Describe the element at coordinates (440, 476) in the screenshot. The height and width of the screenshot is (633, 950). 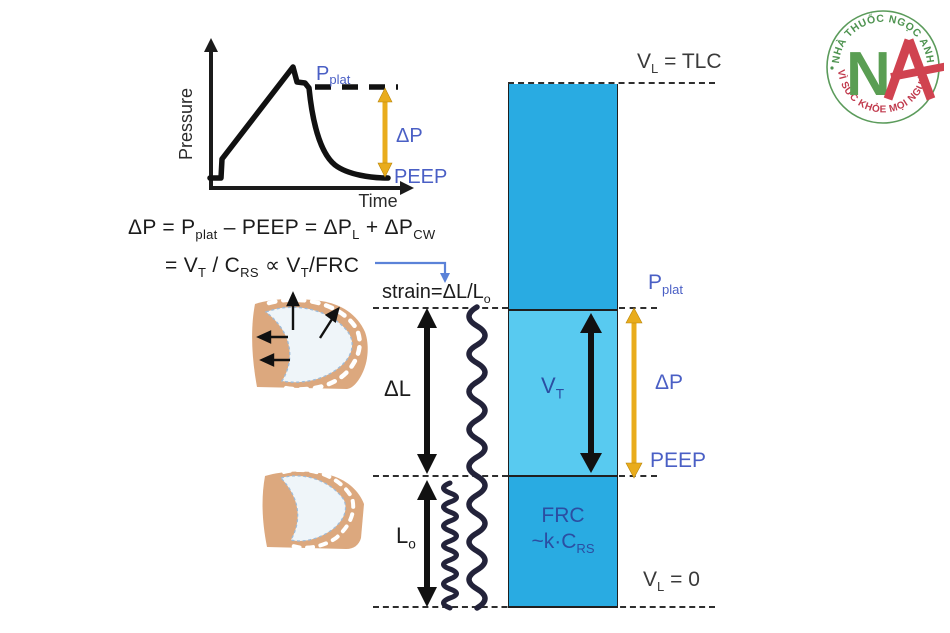
I see `peep-dashed-line-left` at that location.